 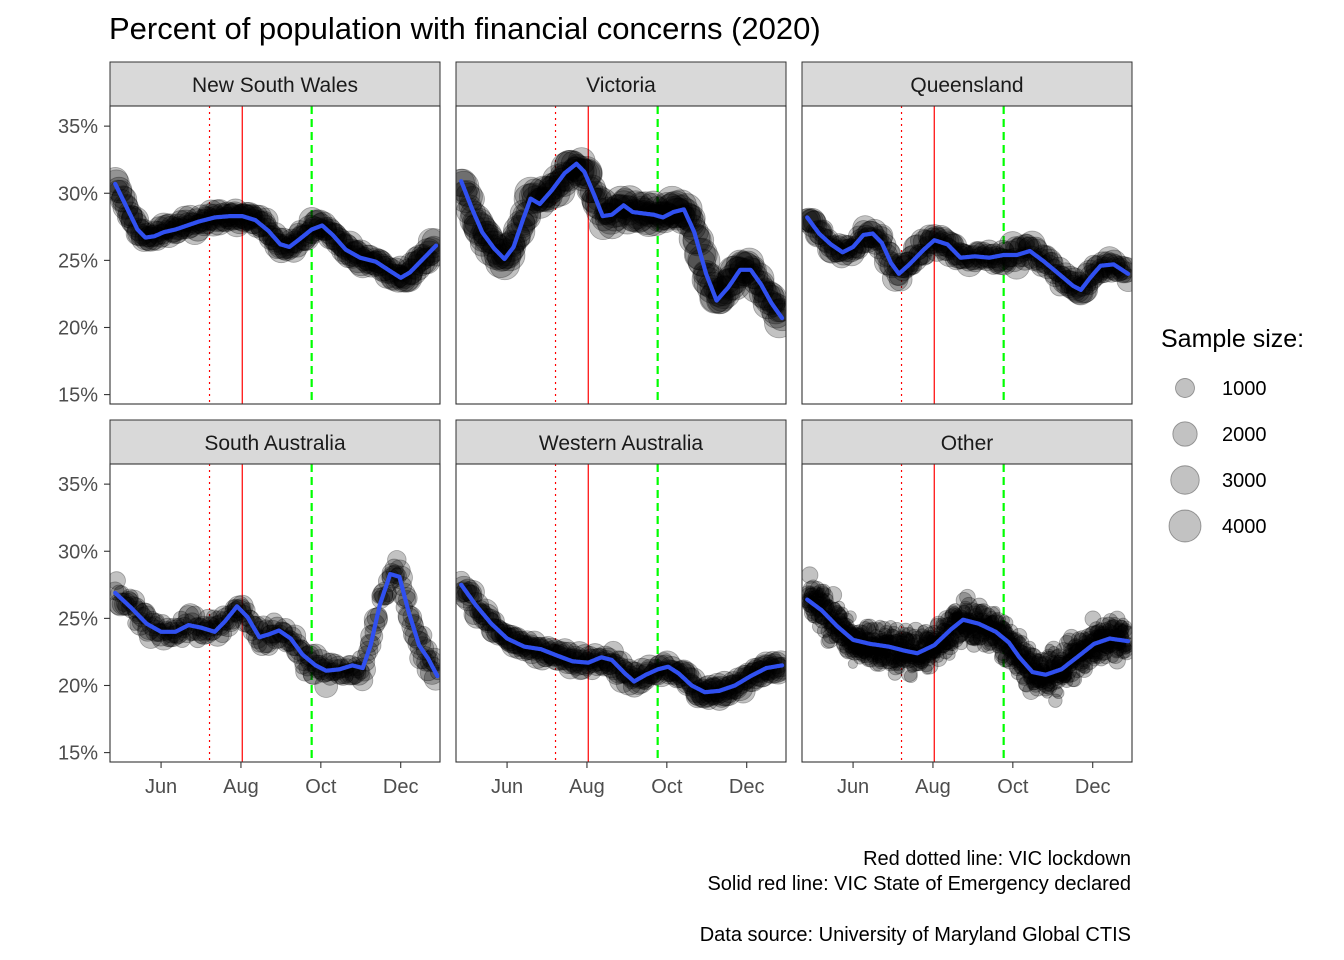 What do you see at coordinates (621, 613) in the screenshot?
I see `panel-border-western-australia` at bounding box center [621, 613].